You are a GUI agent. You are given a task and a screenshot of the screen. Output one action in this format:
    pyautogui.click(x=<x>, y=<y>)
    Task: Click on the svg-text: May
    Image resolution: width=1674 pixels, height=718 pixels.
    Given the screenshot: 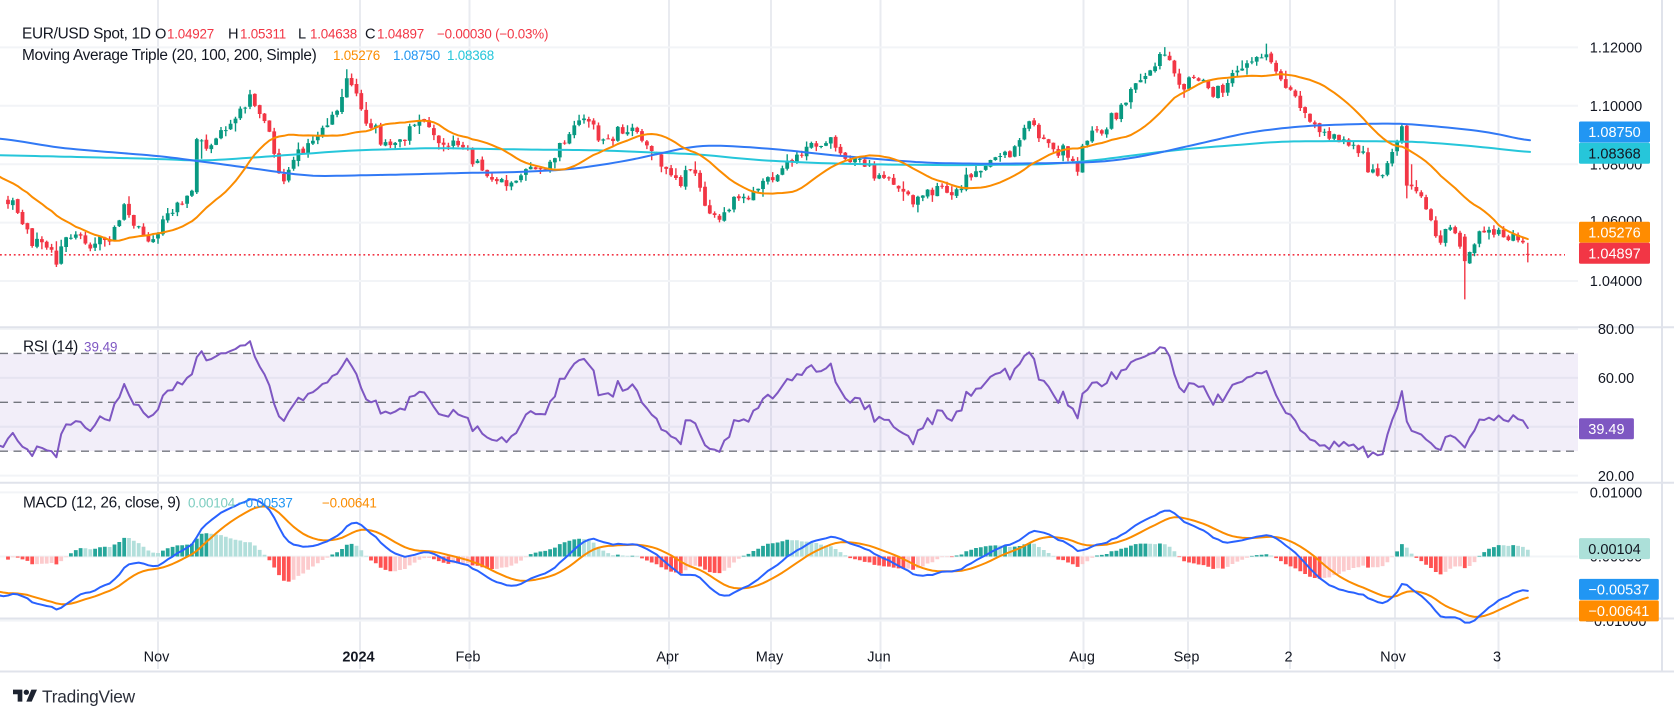 What is the action you would take?
    pyautogui.click(x=770, y=658)
    